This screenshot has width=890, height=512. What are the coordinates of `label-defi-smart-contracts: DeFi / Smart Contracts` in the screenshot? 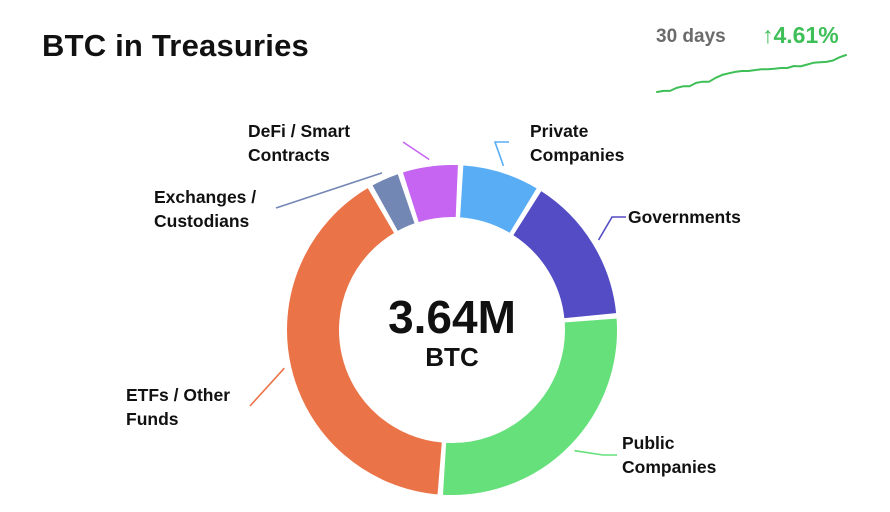 It's located at (299, 143).